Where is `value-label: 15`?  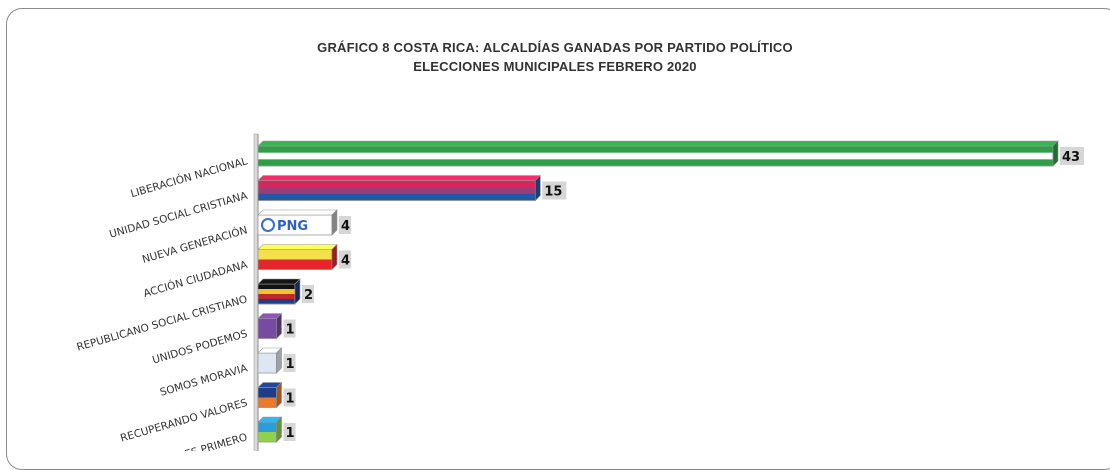
value-label: 15 is located at coordinates (553, 192).